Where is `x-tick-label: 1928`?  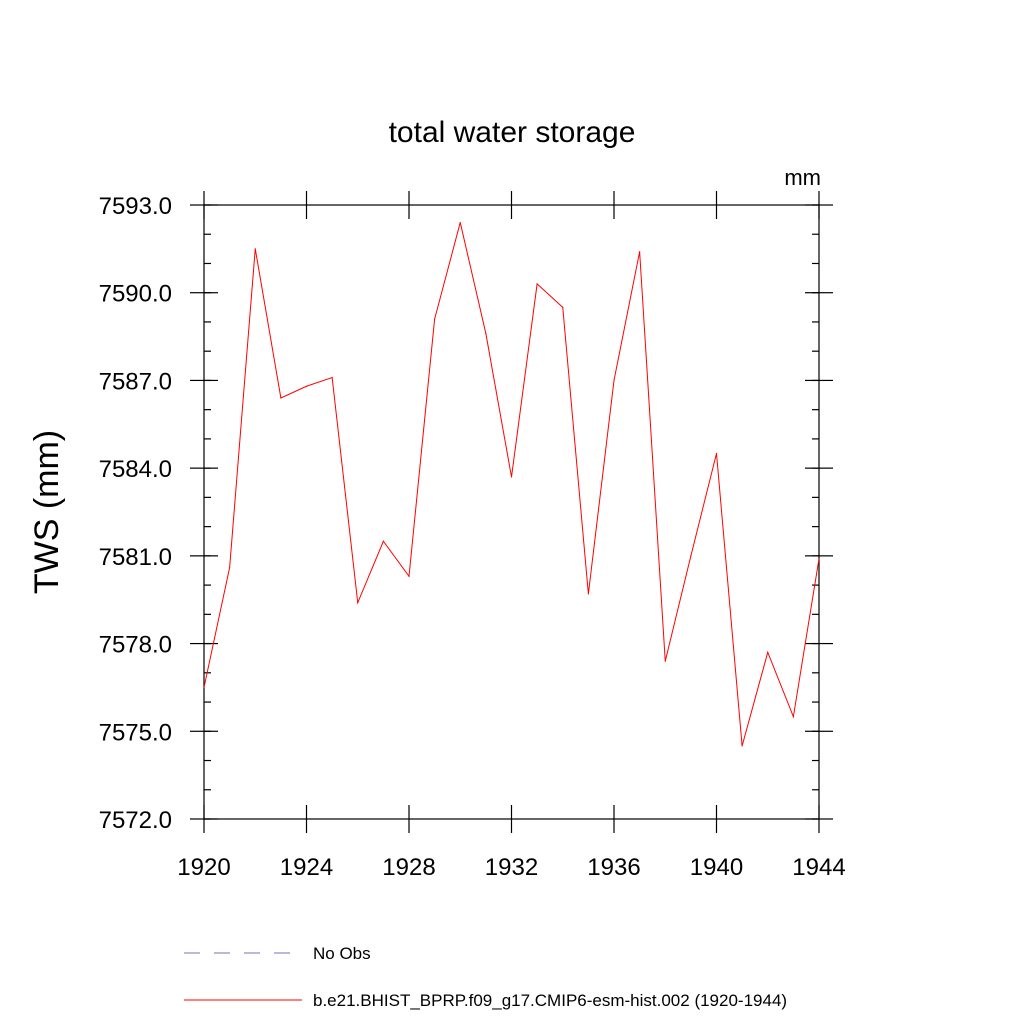
x-tick-label: 1928 is located at coordinates (408, 867).